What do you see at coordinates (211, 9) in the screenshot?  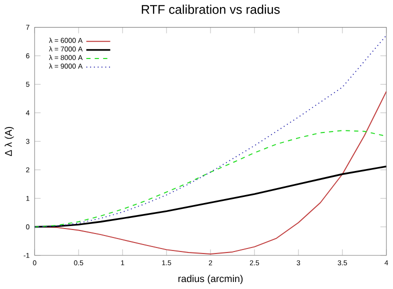 I see `chart-title: RTF calibration vs radius` at bounding box center [211, 9].